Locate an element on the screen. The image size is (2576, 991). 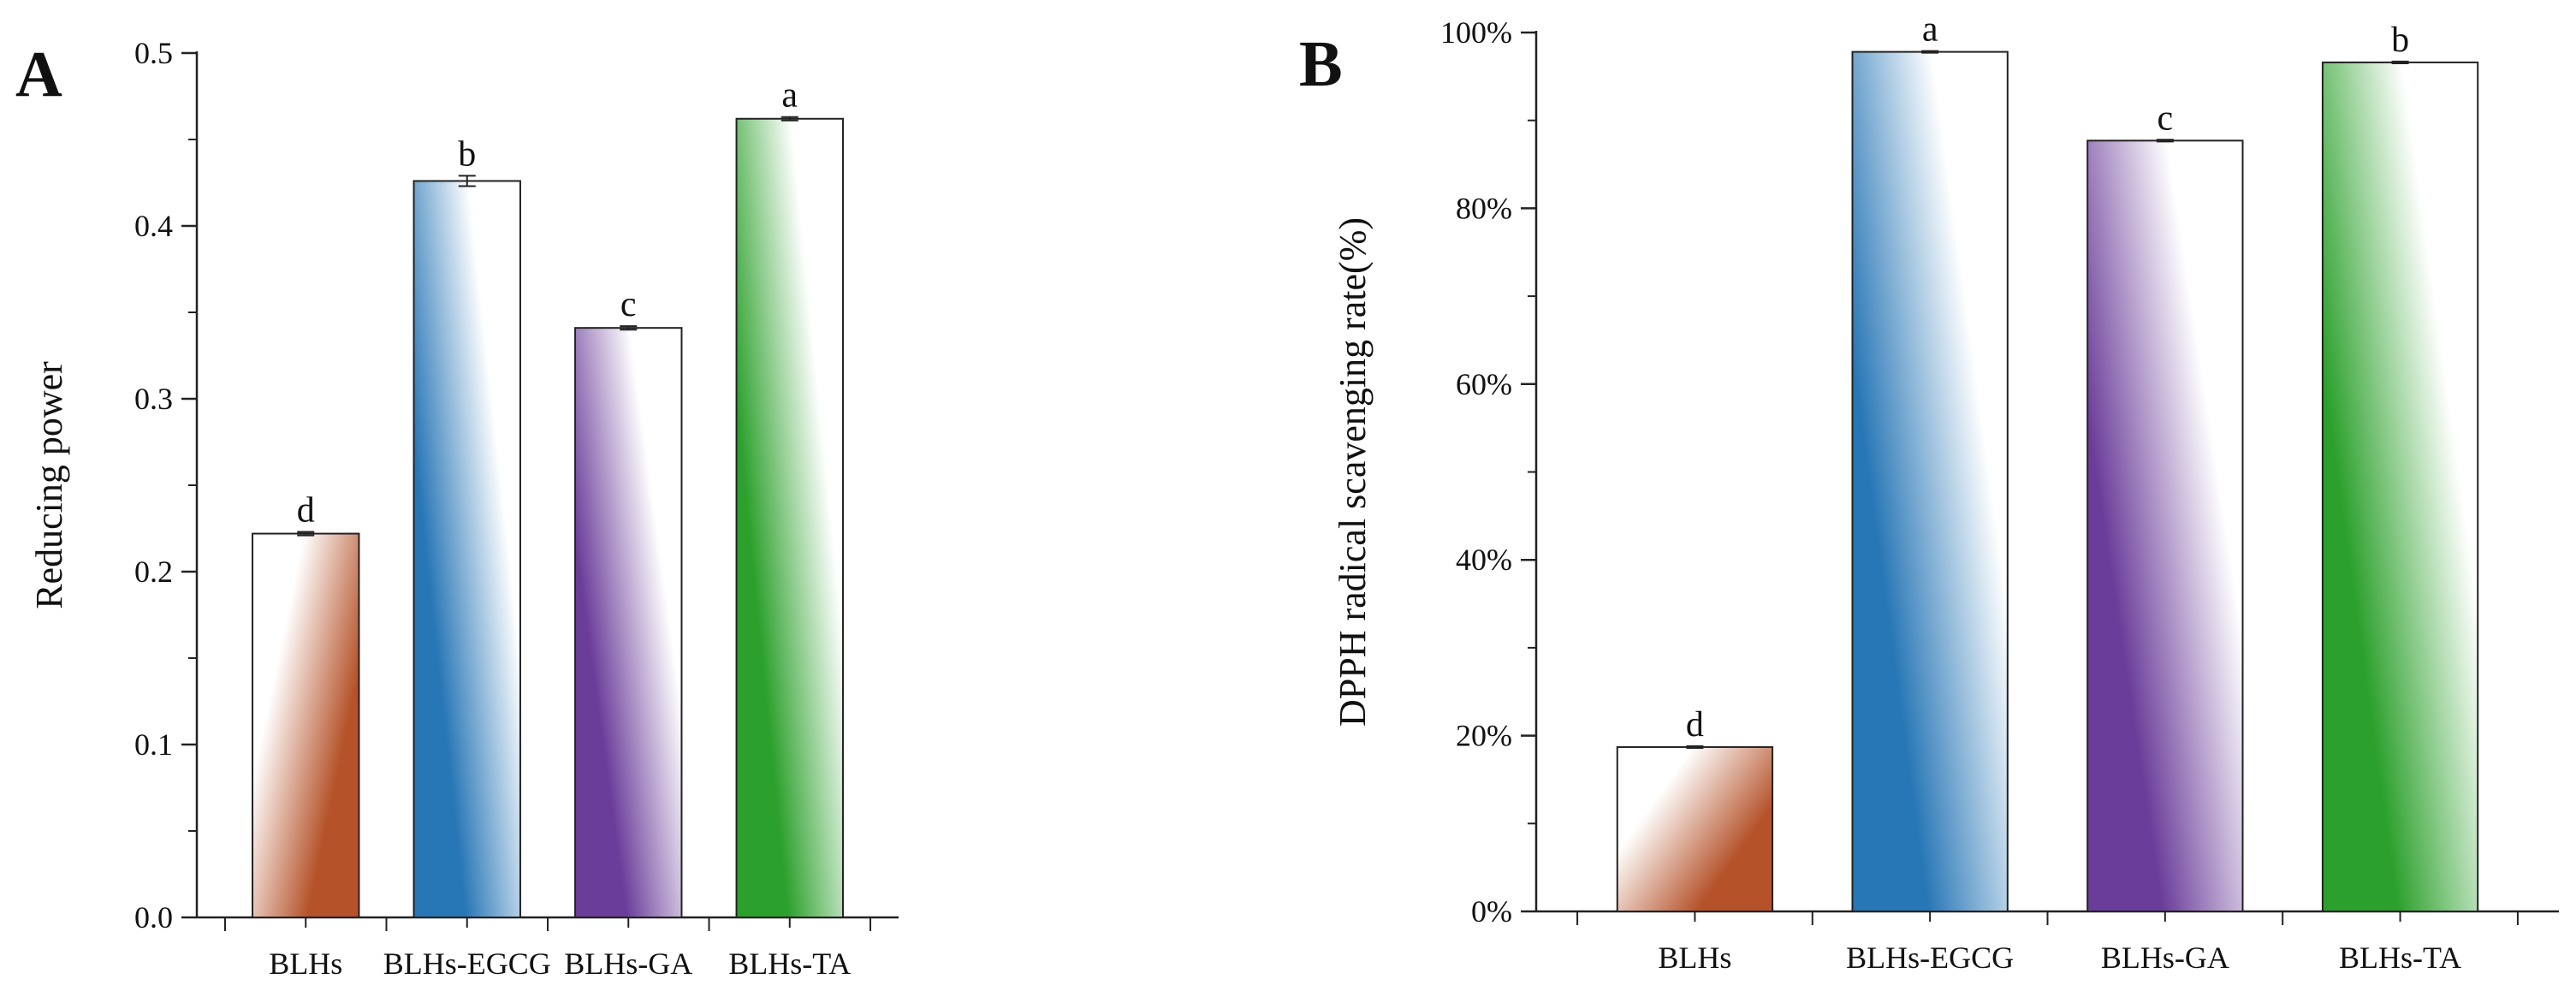
y-tick-label: 20% is located at coordinates (1484, 736).